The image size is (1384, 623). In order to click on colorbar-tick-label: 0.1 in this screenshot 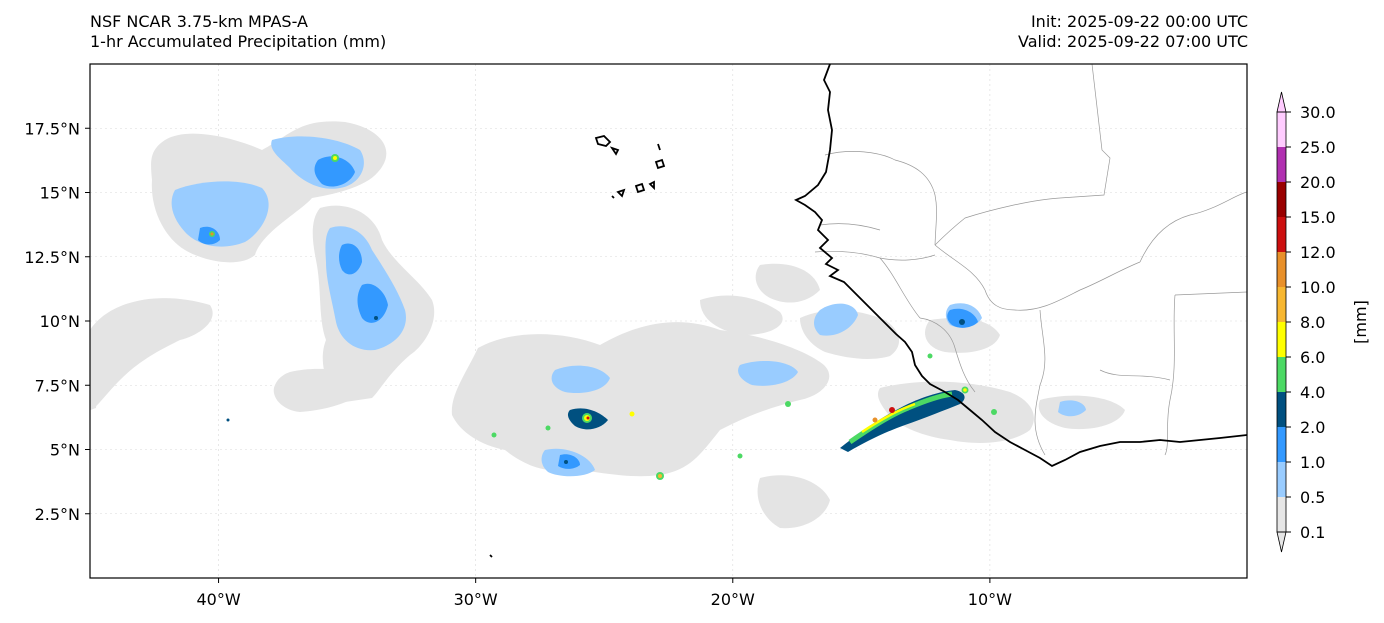, I will do `click(1312, 532)`.